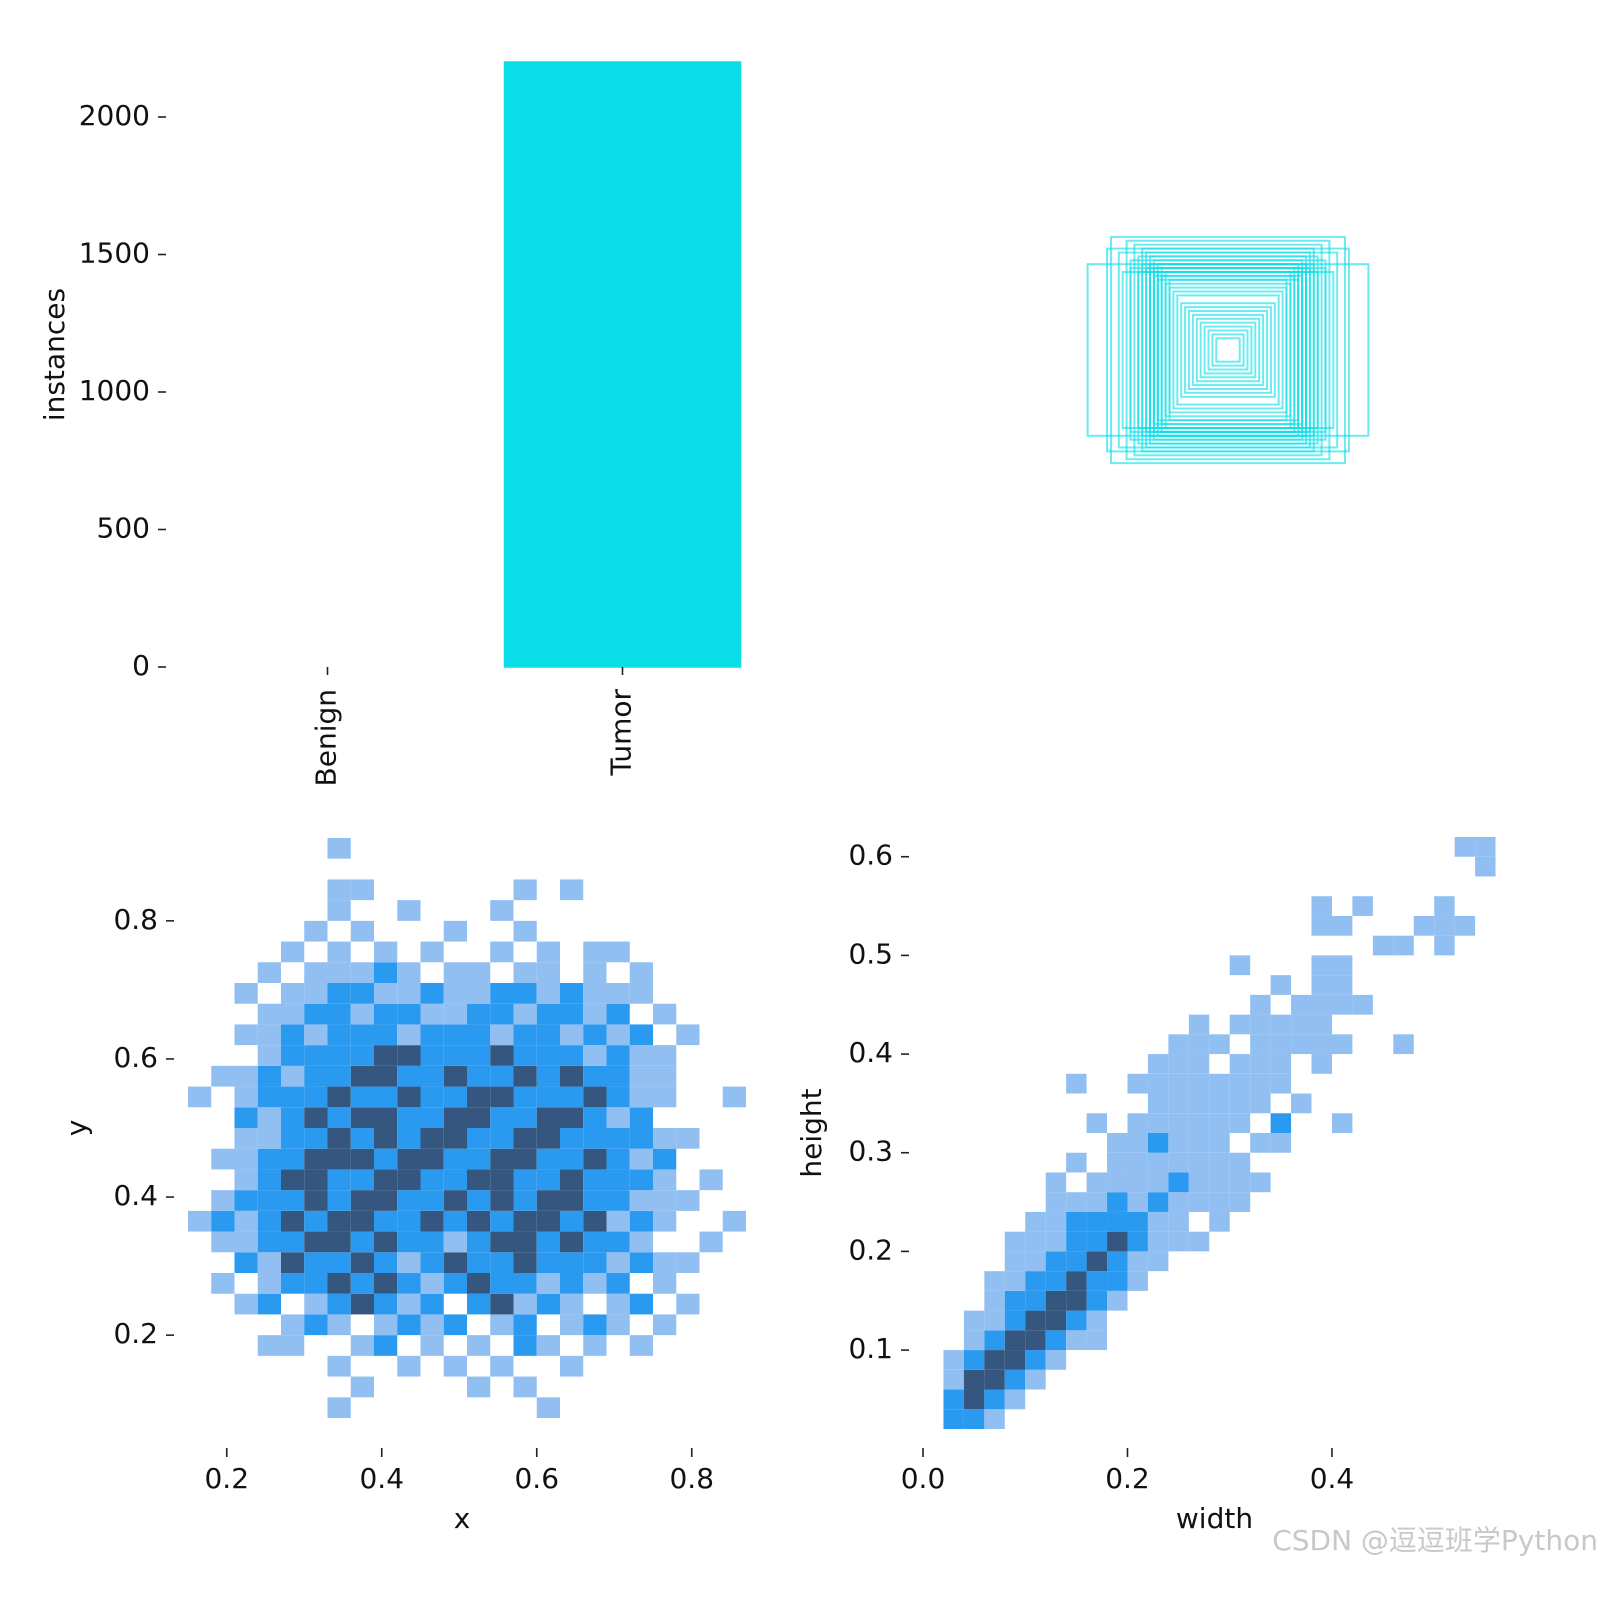 This screenshot has height=1600, width=1600. What do you see at coordinates (870, 953) in the screenshot?
I see `y-tick-label: 0.5` at bounding box center [870, 953].